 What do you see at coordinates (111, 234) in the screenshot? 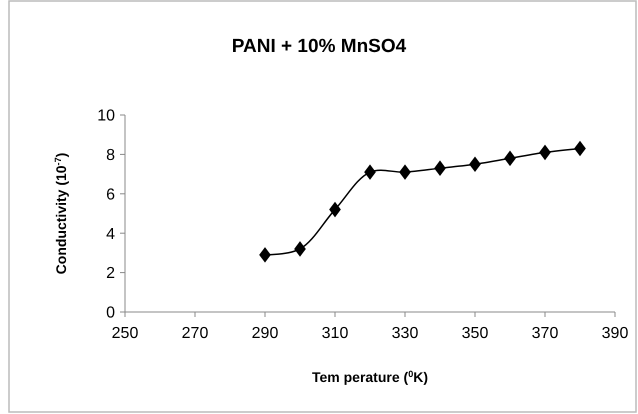
I see `y-tick-label: 4` at bounding box center [111, 234].